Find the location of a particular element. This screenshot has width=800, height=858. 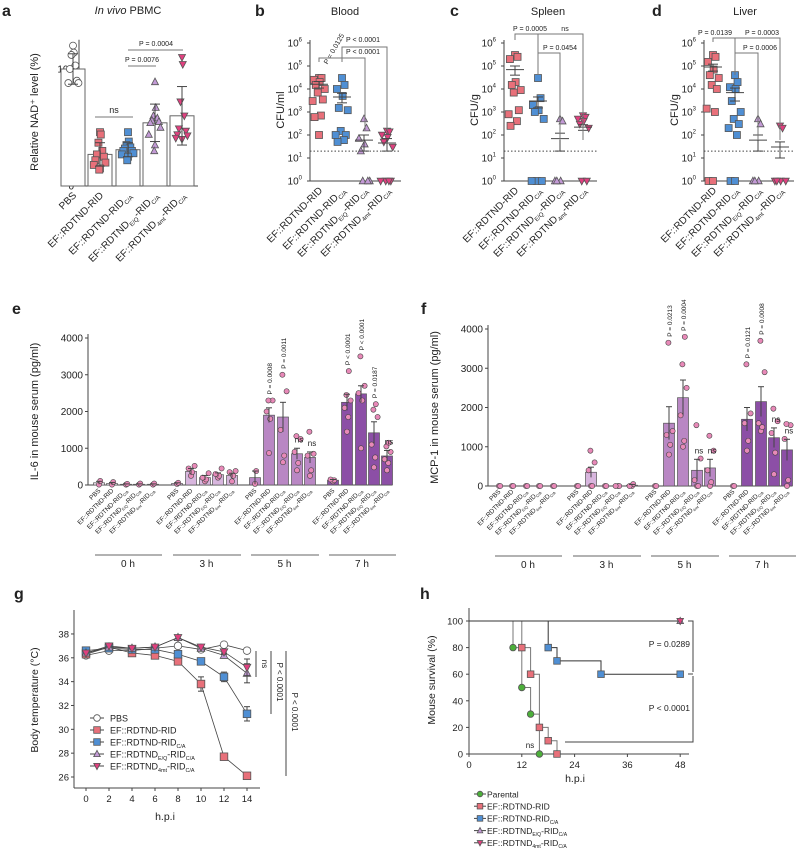

y-tick-label: 32 is located at coordinates (63, 706).